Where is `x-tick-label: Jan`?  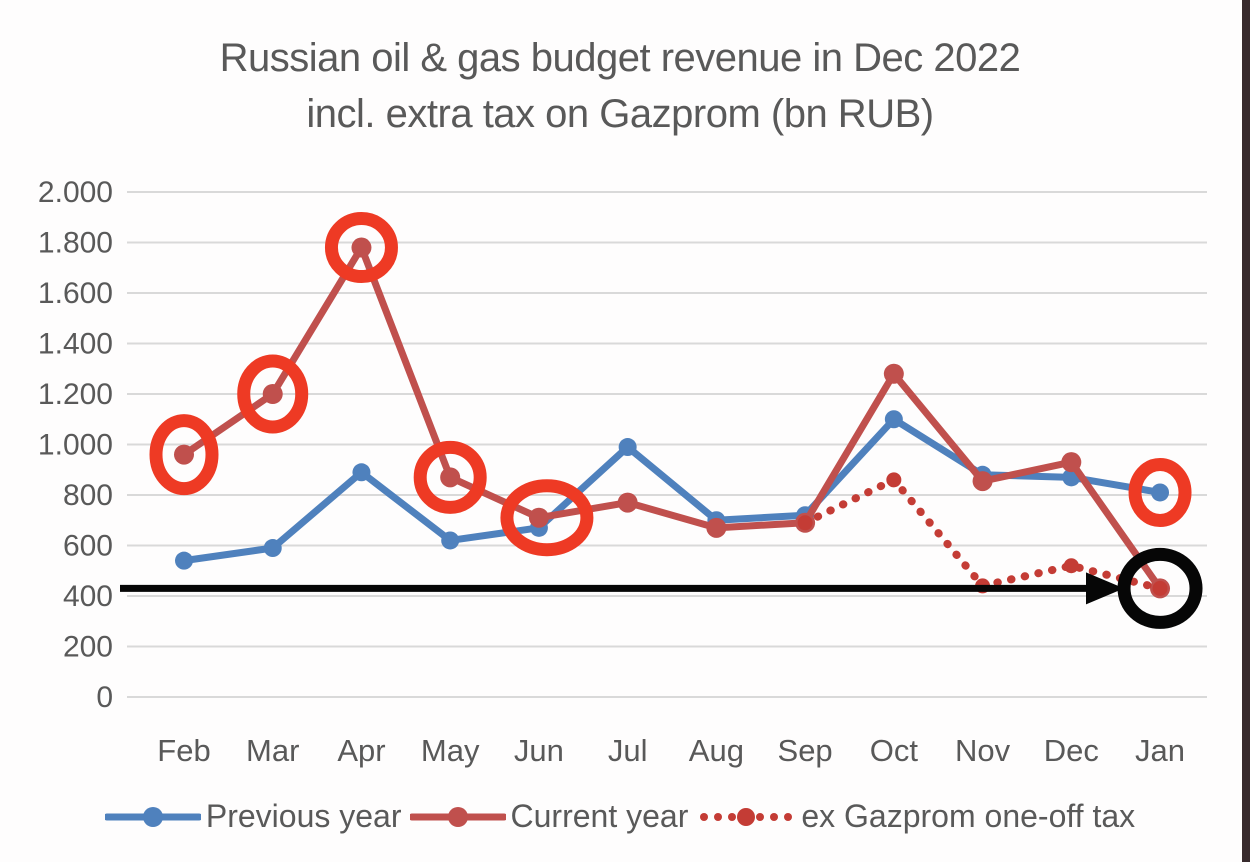 x-tick-label: Jan is located at coordinates (1160, 750).